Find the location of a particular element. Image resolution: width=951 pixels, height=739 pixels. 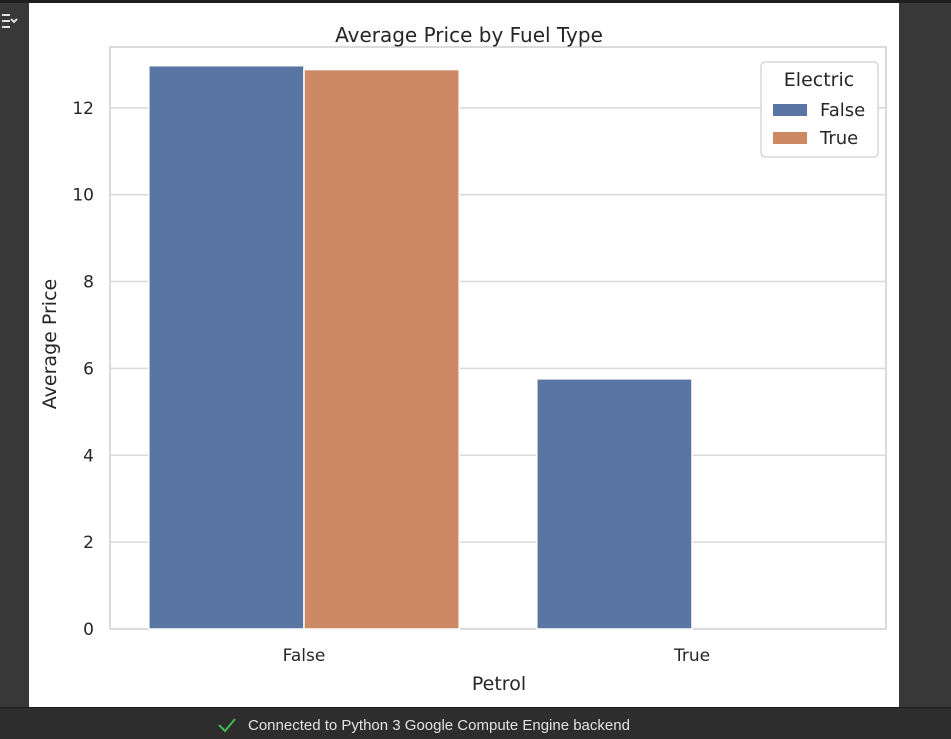

collapse-output-icon is located at coordinates (9, 22).